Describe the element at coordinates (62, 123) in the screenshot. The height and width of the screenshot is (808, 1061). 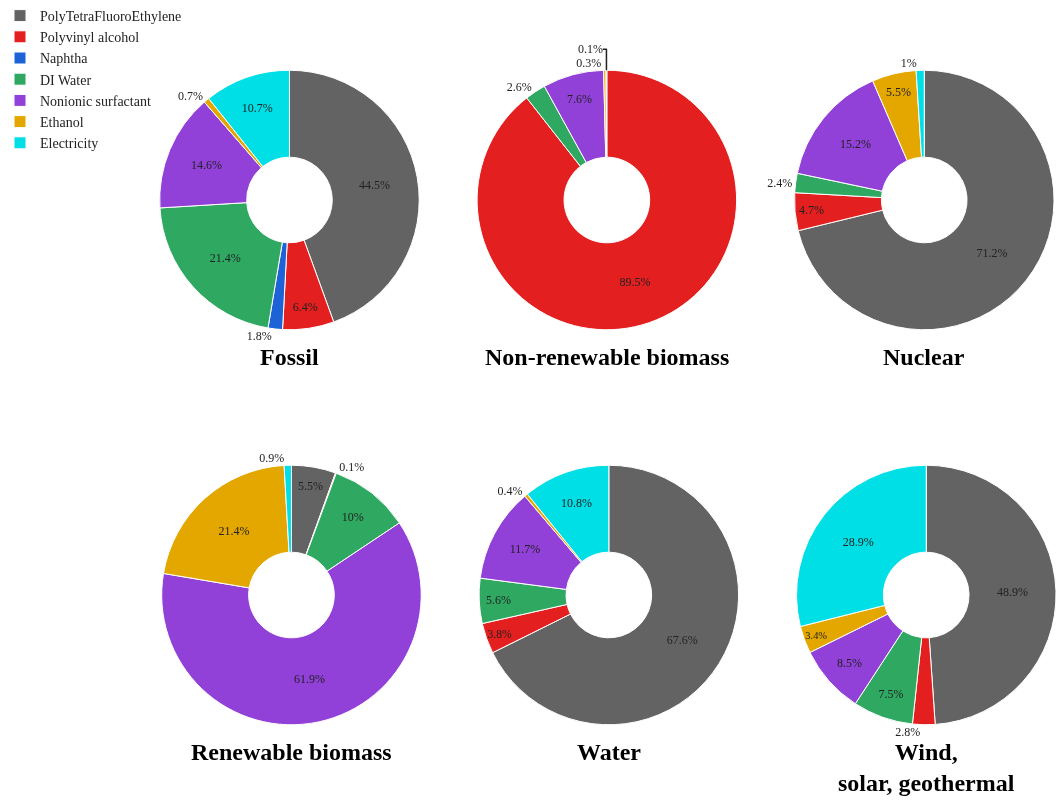
I see `legend-label: Ethanol` at that location.